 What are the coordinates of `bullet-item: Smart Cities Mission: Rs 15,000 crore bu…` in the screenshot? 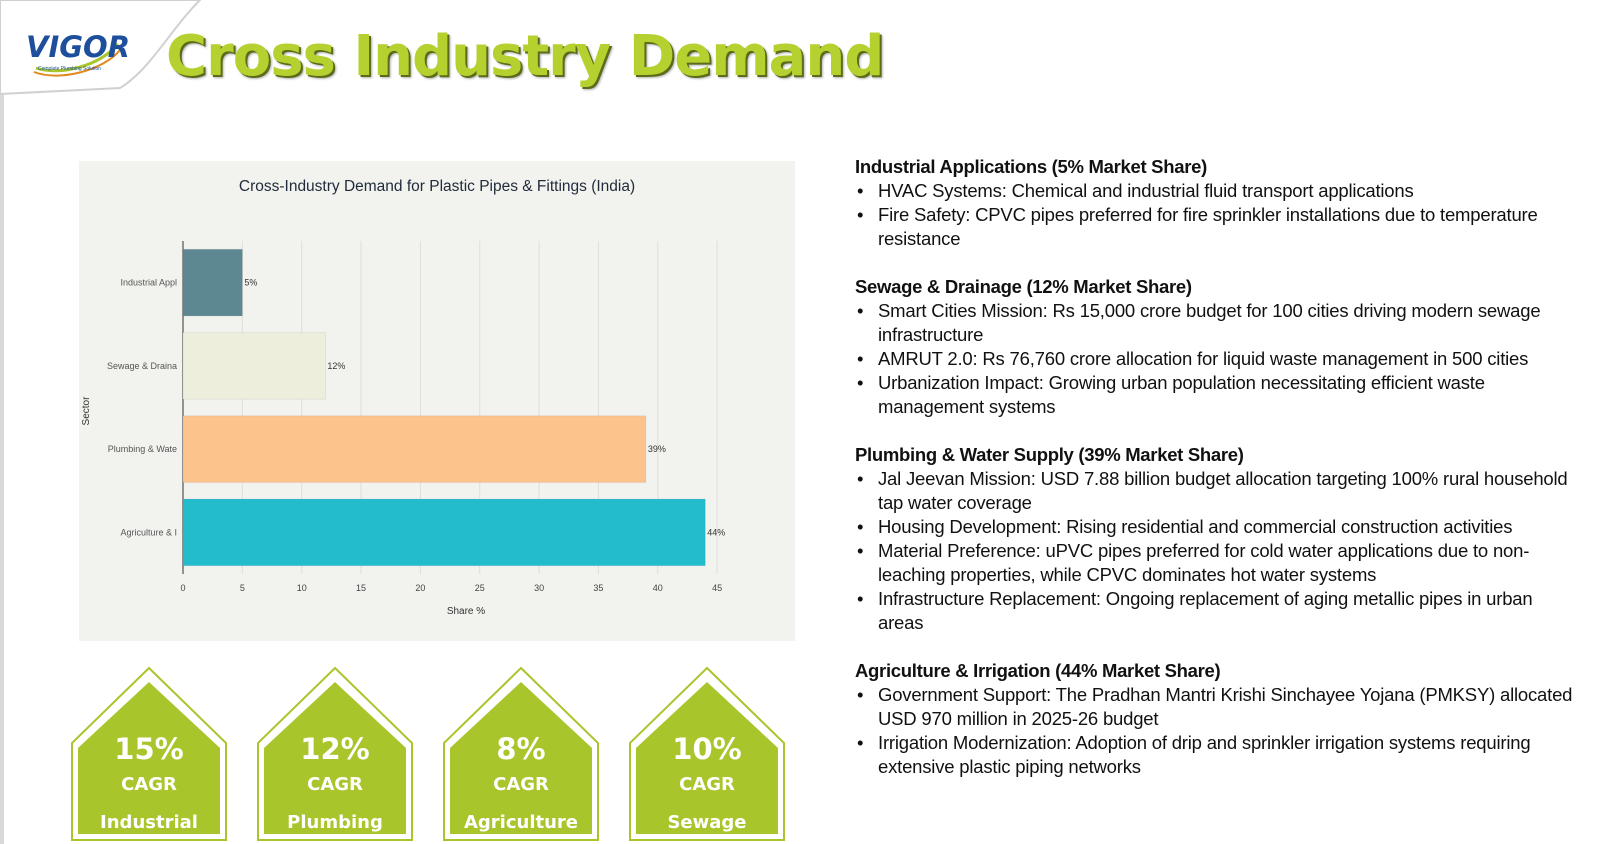 It's located at (1215, 323).